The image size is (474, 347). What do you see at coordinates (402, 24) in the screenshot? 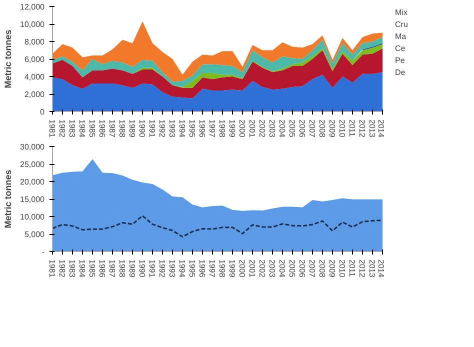
I see `series-label: Cru` at bounding box center [402, 24].